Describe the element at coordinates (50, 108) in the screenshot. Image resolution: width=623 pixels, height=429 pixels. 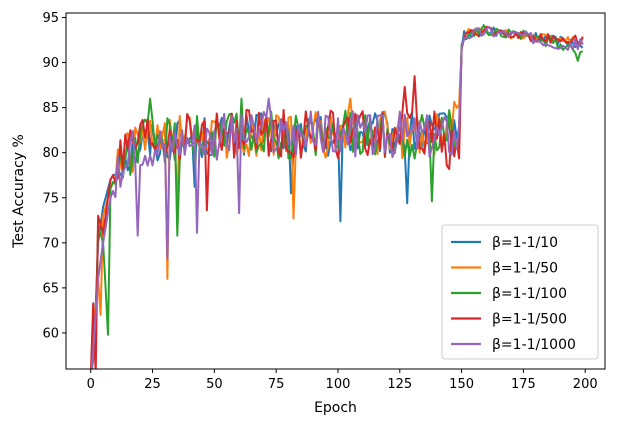
I see `y-tick-label: 85` at that location.